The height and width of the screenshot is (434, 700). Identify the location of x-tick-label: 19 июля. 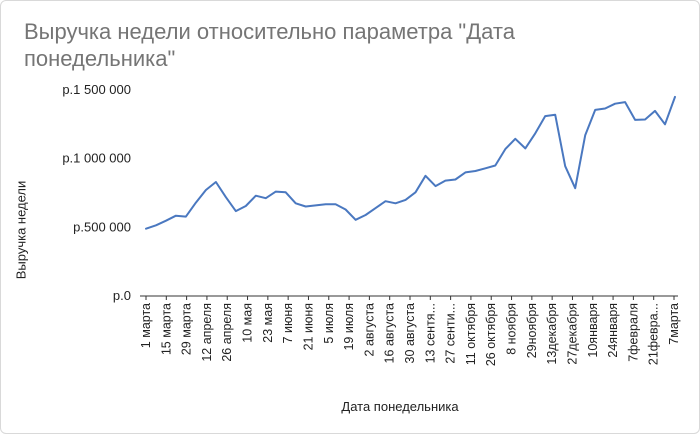
(349, 327).